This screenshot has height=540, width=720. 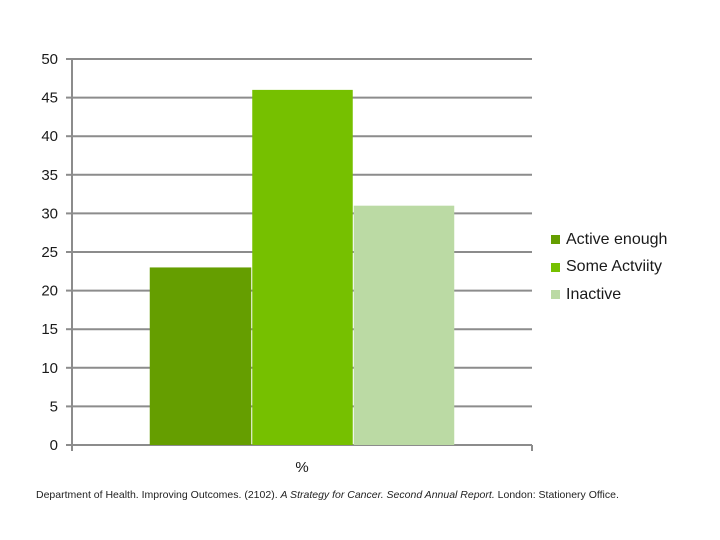 What do you see at coordinates (556, 495) in the screenshot?
I see `citation-suffix: London: Stationery Office.` at bounding box center [556, 495].